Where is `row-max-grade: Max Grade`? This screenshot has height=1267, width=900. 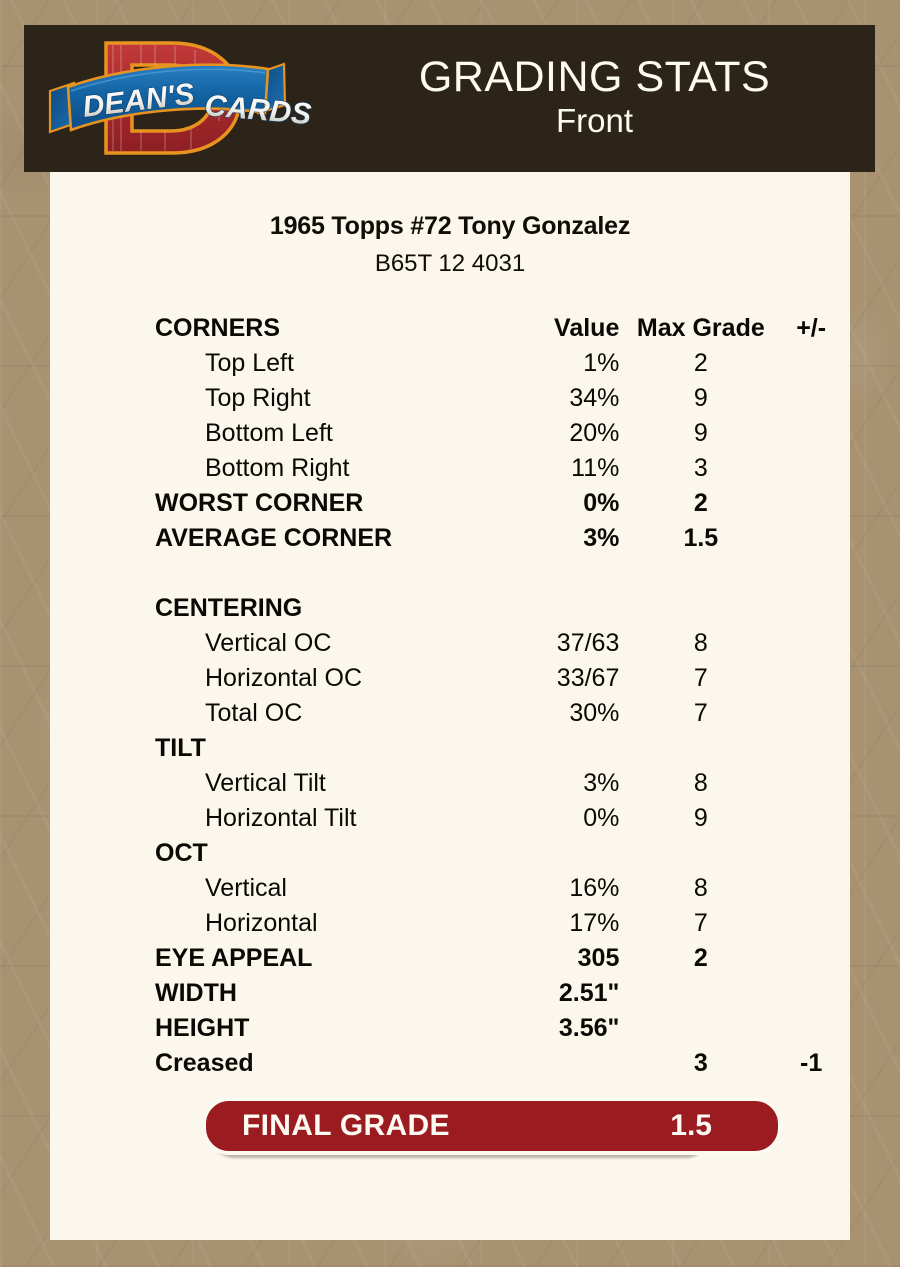 row-max-grade: Max Grade is located at coordinates (700, 328).